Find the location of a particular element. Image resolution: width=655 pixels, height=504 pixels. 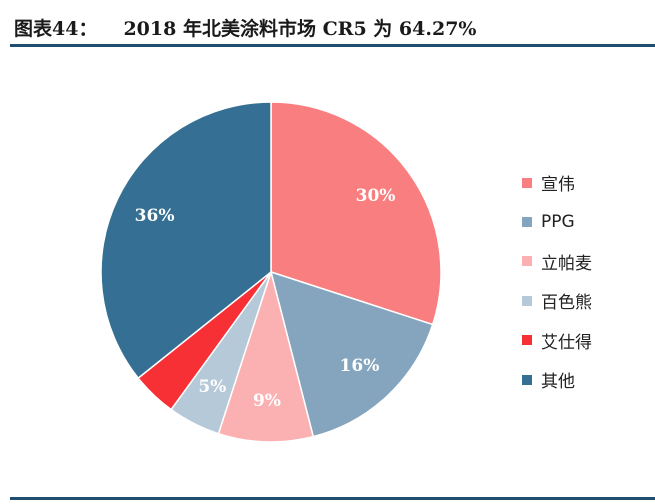

legend: 宣伟 PPG 立帕麦百色熊艾仕得其他 is located at coordinates (557, 281).